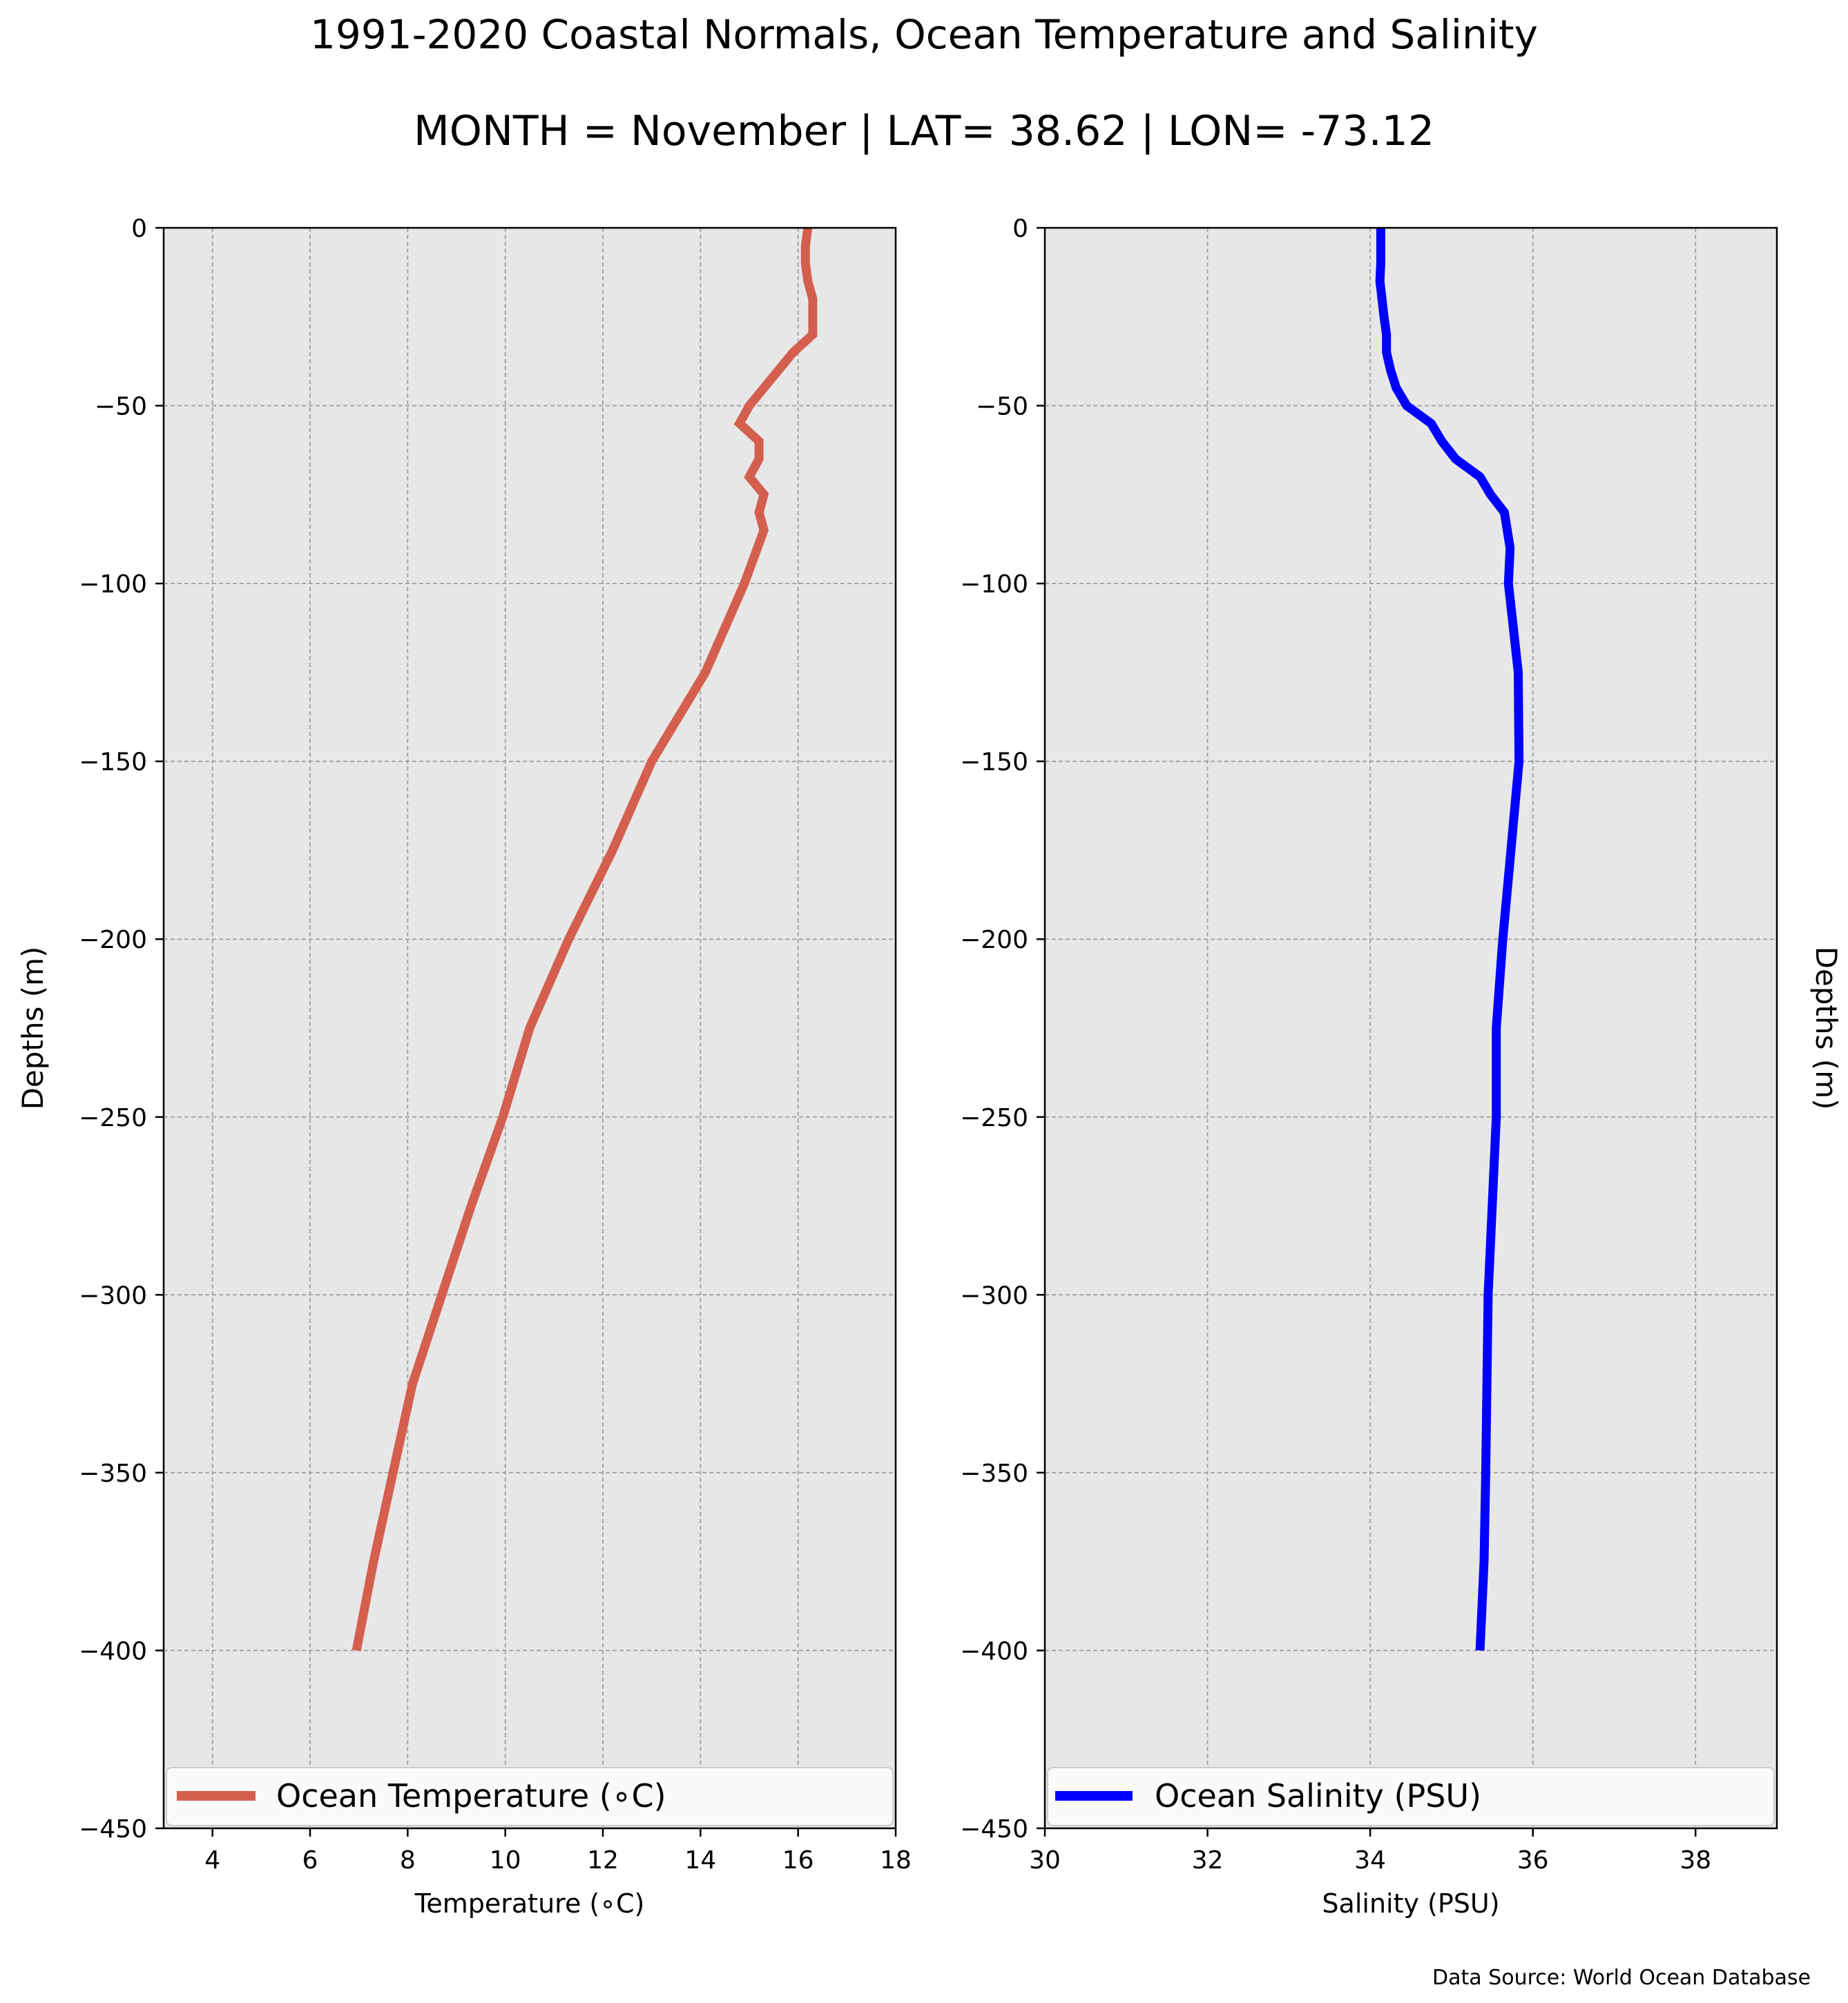 This screenshot has height=2003, width=1848. Describe the element at coordinates (896, 1861) in the screenshot. I see `temperature-x-tick-label: 18` at that location.